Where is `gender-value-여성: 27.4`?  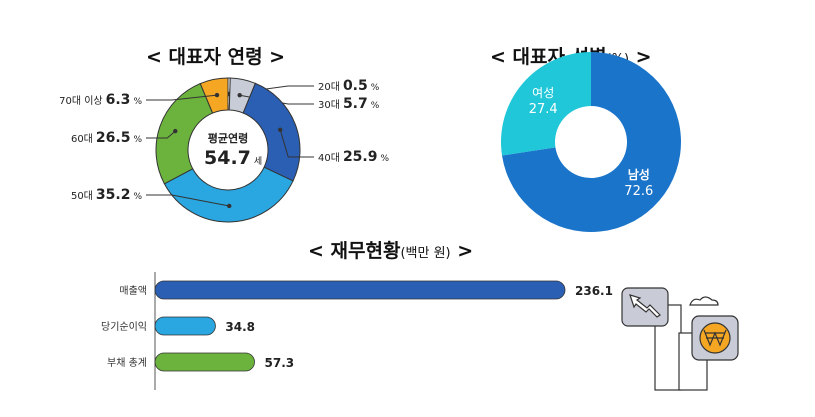 gender-value-여성: 27.4 is located at coordinates (543, 109).